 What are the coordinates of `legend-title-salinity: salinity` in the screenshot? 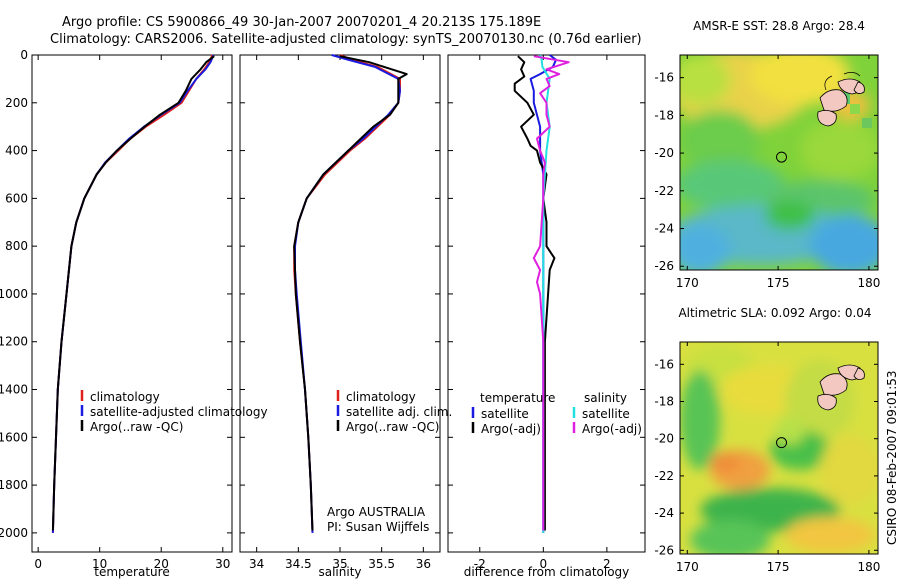 It's located at (605, 398).